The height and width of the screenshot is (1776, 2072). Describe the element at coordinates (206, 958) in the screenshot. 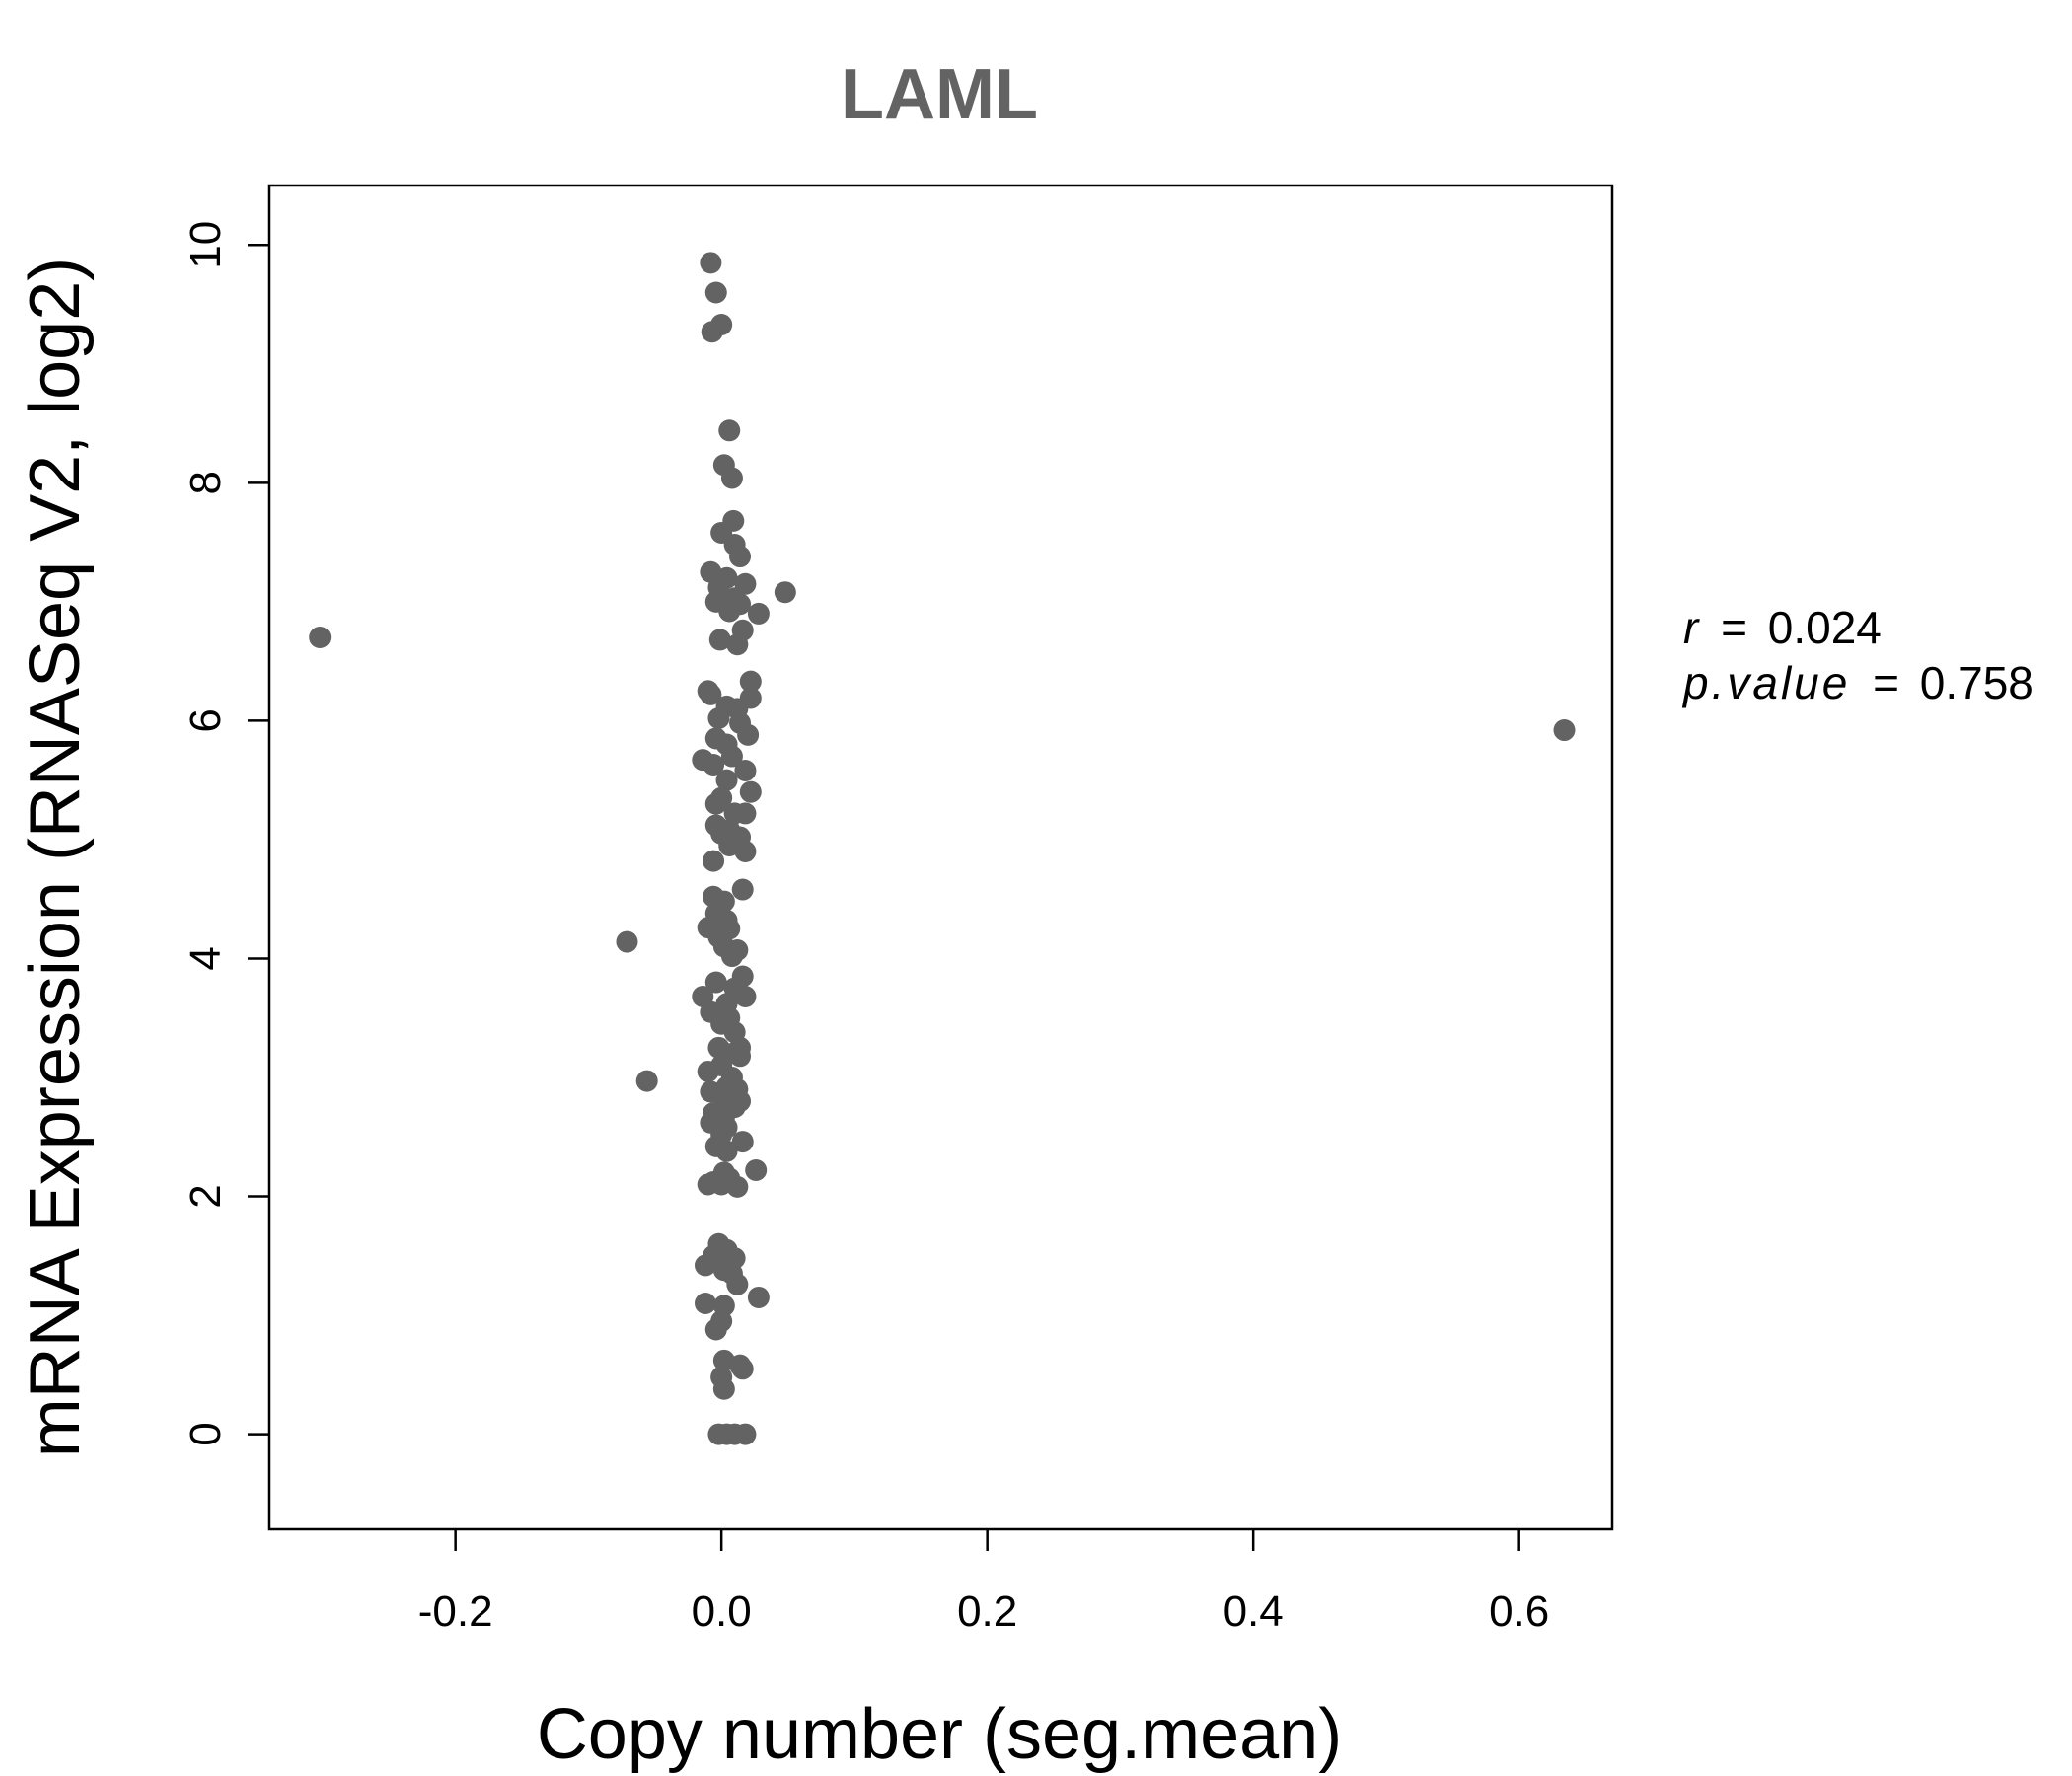

I see `y-tick-label: 4` at that location.